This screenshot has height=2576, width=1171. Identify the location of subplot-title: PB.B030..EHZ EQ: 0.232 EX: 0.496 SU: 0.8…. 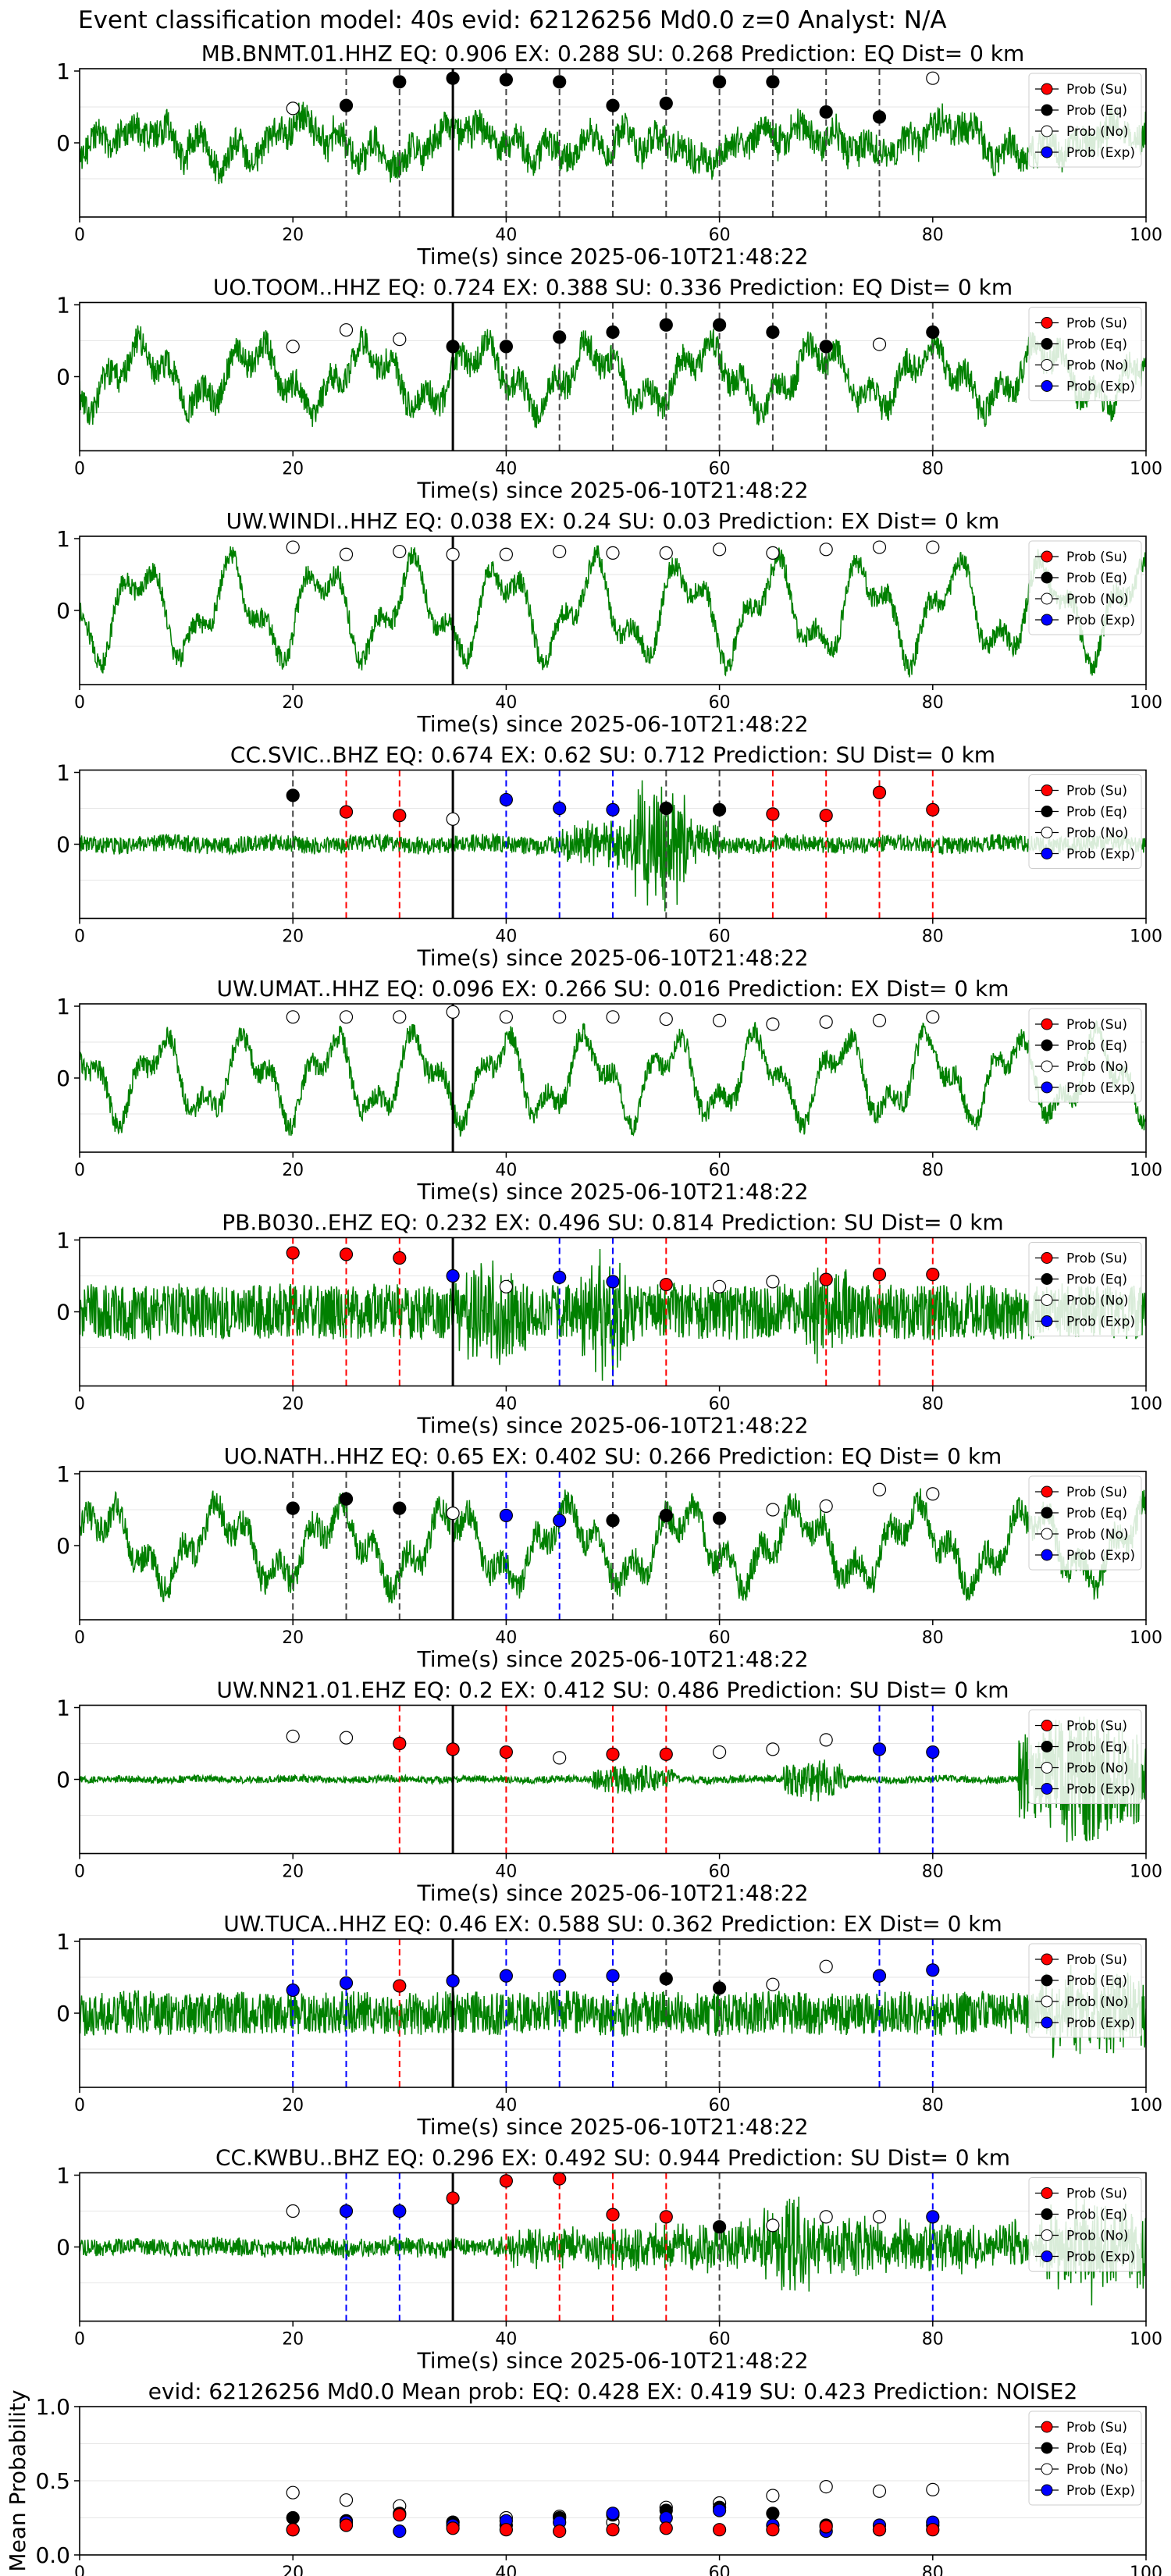
(612, 1223).